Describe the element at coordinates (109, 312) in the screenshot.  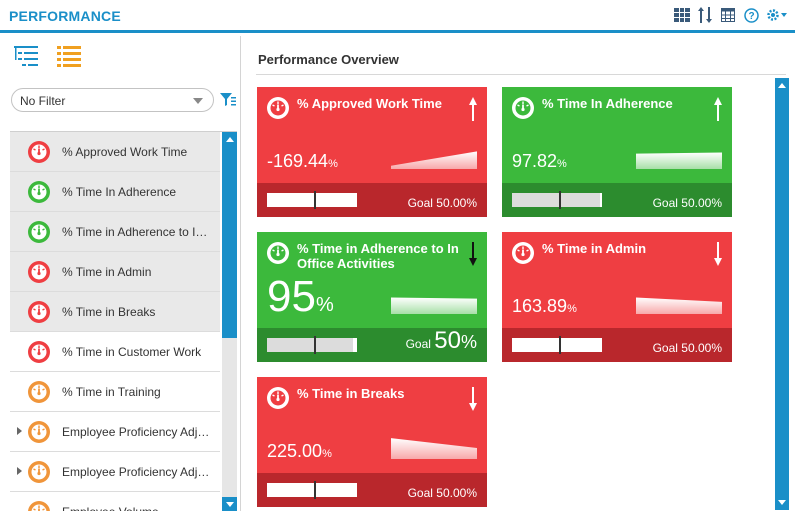
I see `list-item-label: % Time in Breaks` at that location.